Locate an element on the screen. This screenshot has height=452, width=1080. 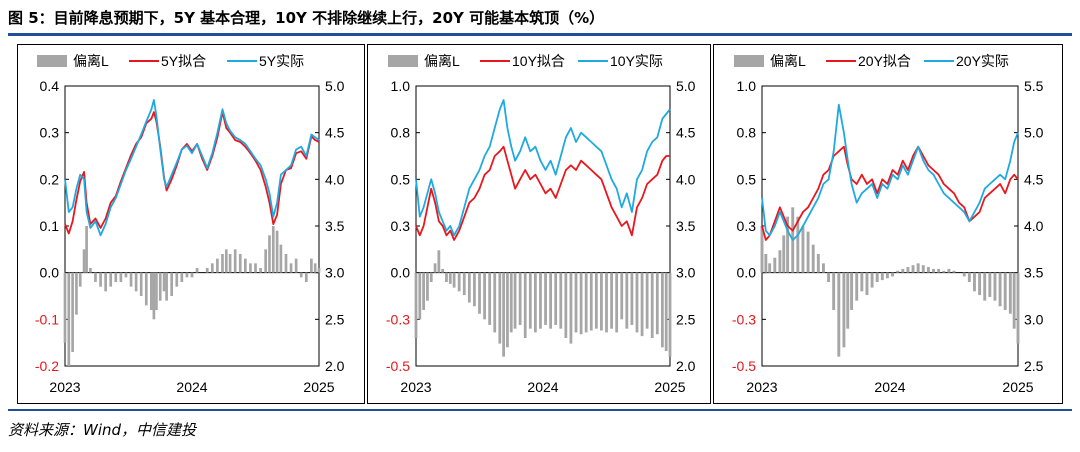
right-tick-label: 3.0 is located at coordinates (335, 273).